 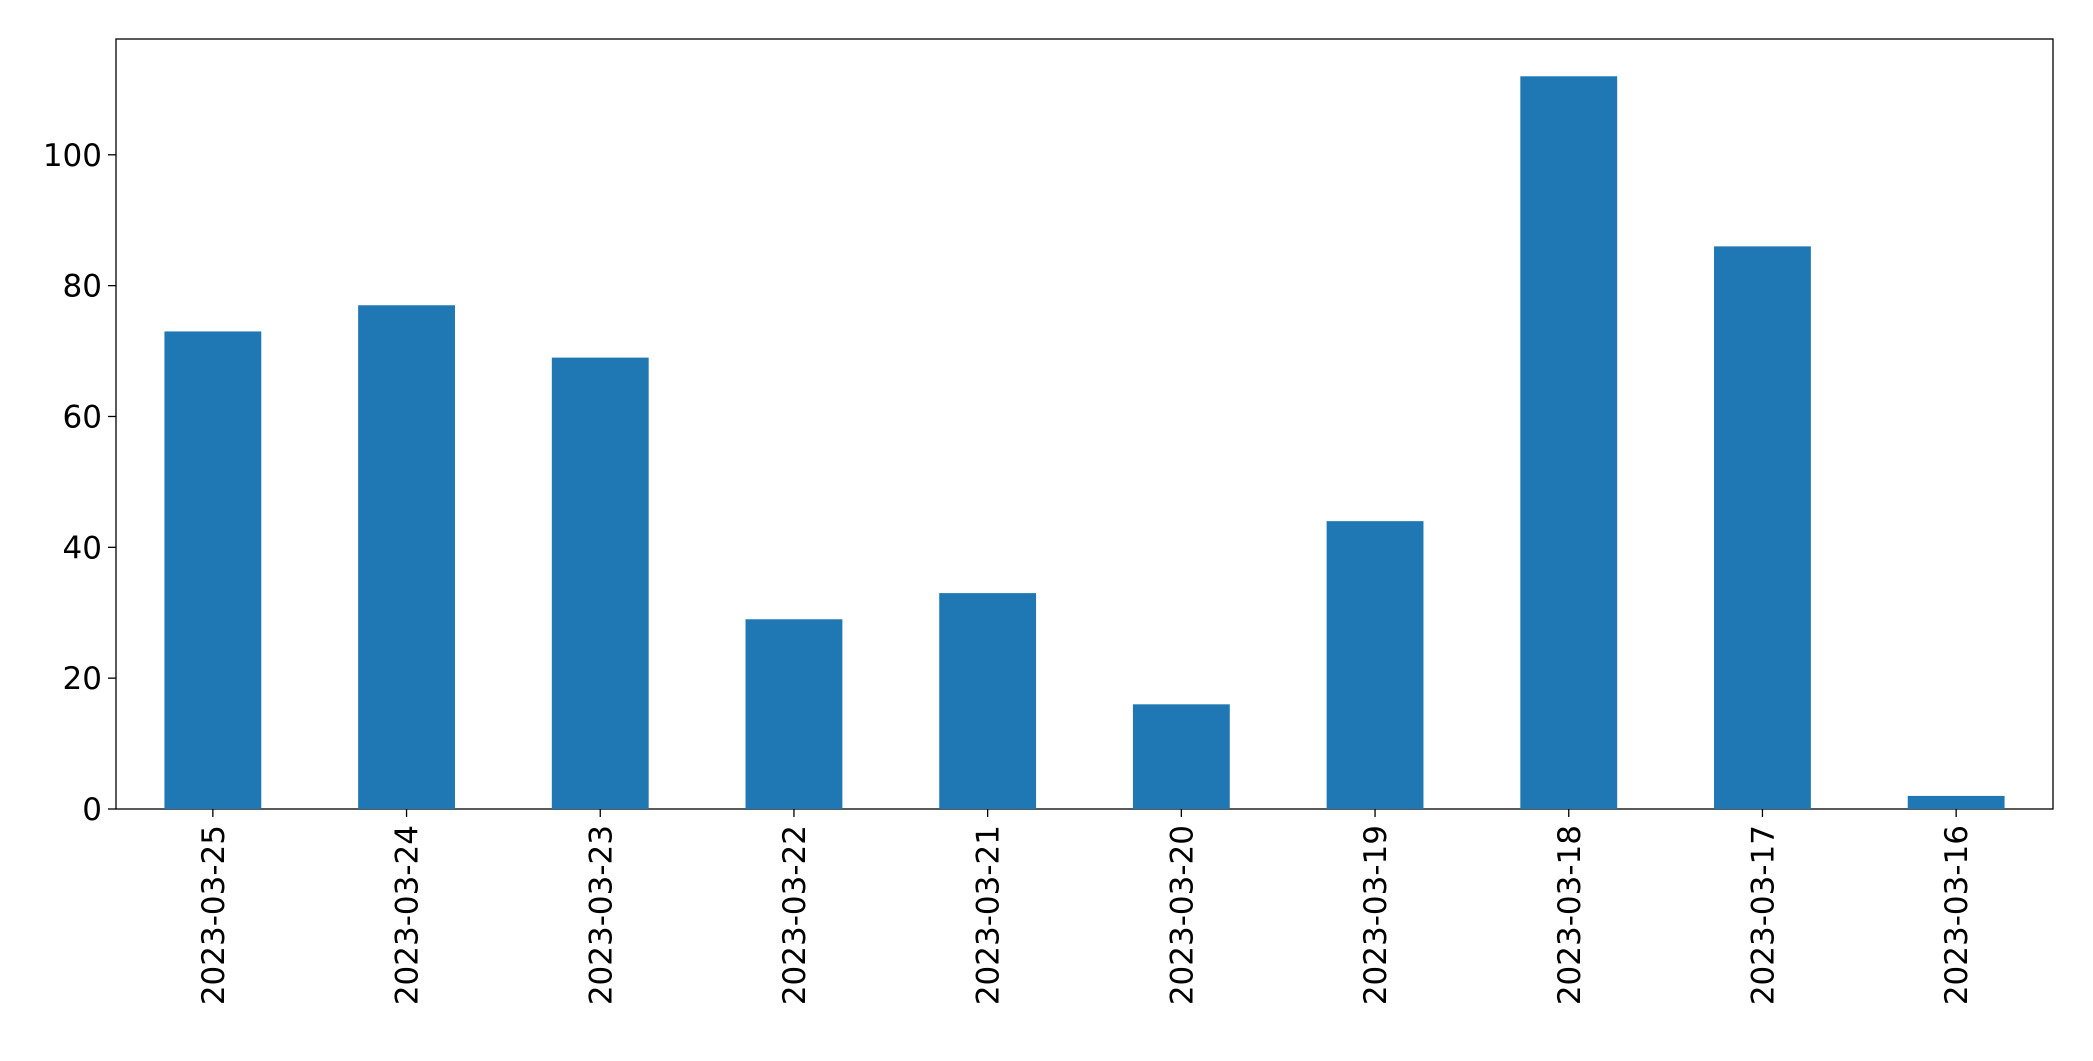 I want to click on y-tick-label: 20, so click(x=82, y=679).